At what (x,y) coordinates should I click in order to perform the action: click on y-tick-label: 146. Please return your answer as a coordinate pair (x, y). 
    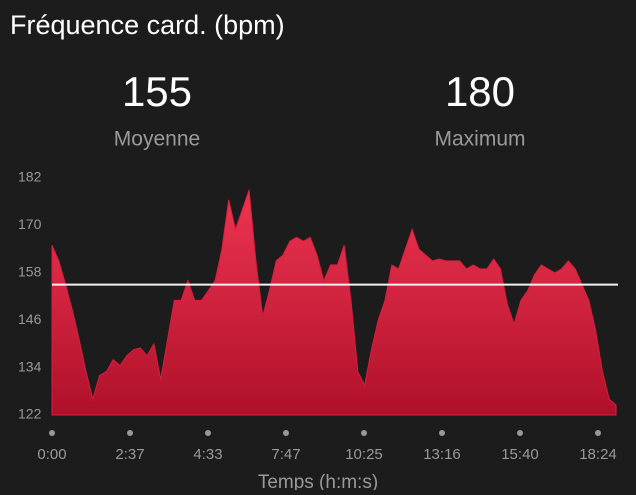
    Looking at the image, I should click on (30, 319).